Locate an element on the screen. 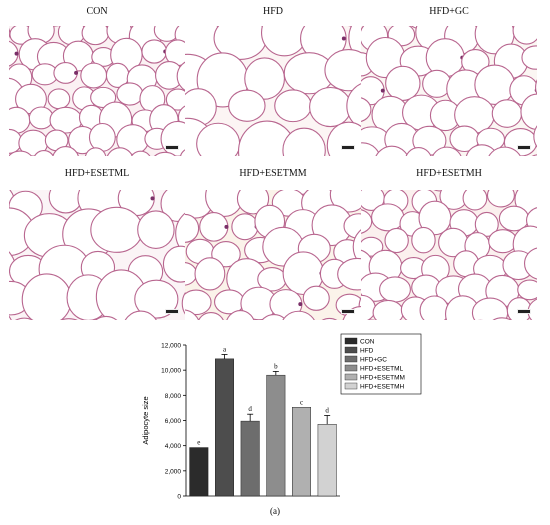  bar-hfd-esetmh is located at coordinates (327, 460).